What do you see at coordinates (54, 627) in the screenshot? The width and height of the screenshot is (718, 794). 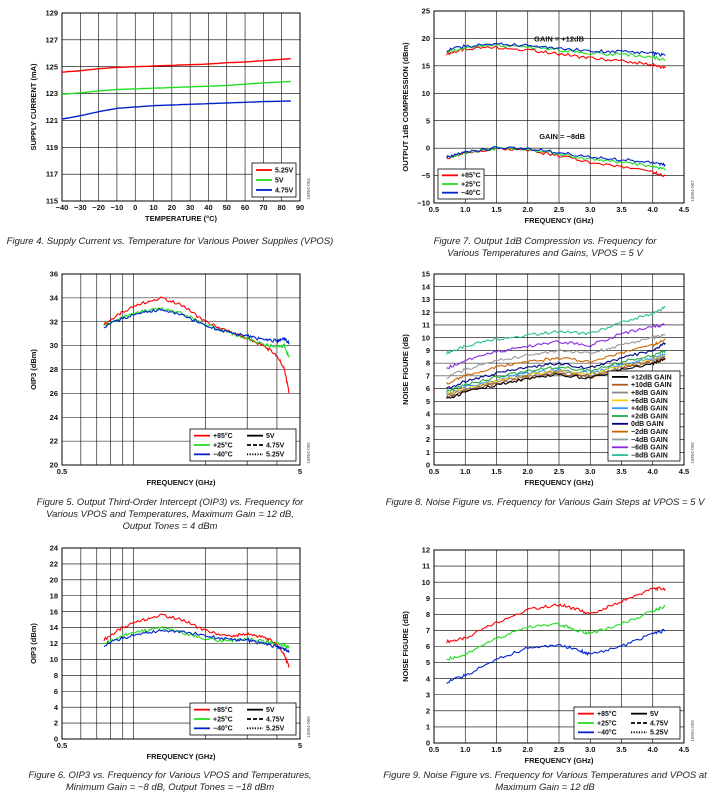 I see `fig6-ytick-label: 14` at bounding box center [54, 627].